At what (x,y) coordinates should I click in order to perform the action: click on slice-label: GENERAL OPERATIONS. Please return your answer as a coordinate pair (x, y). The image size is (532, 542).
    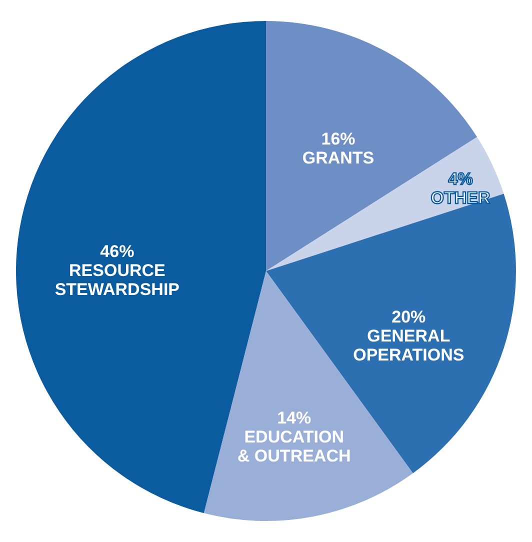
    Looking at the image, I should click on (408, 345).